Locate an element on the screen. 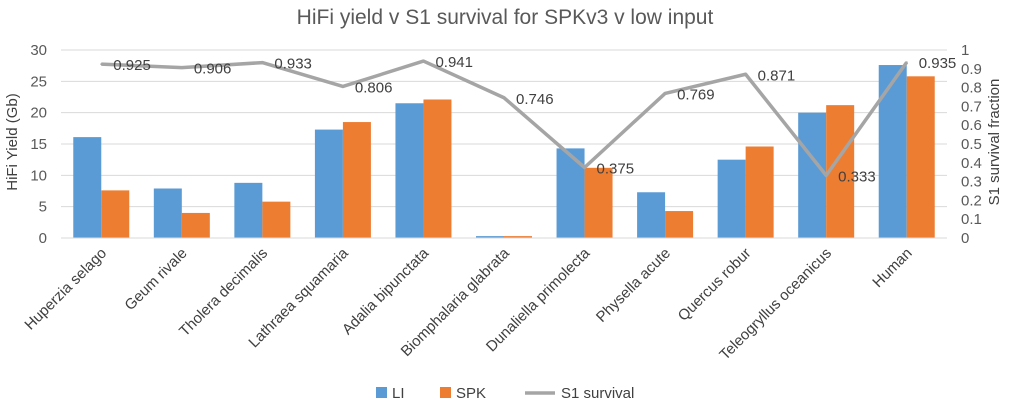  data-label: 0.375 is located at coordinates (616, 169).